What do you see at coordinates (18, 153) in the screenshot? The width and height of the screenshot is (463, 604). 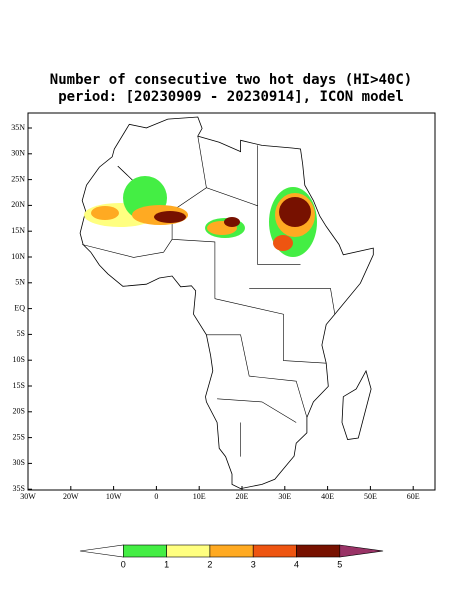 I see `lat-label: 30N` at bounding box center [18, 153].